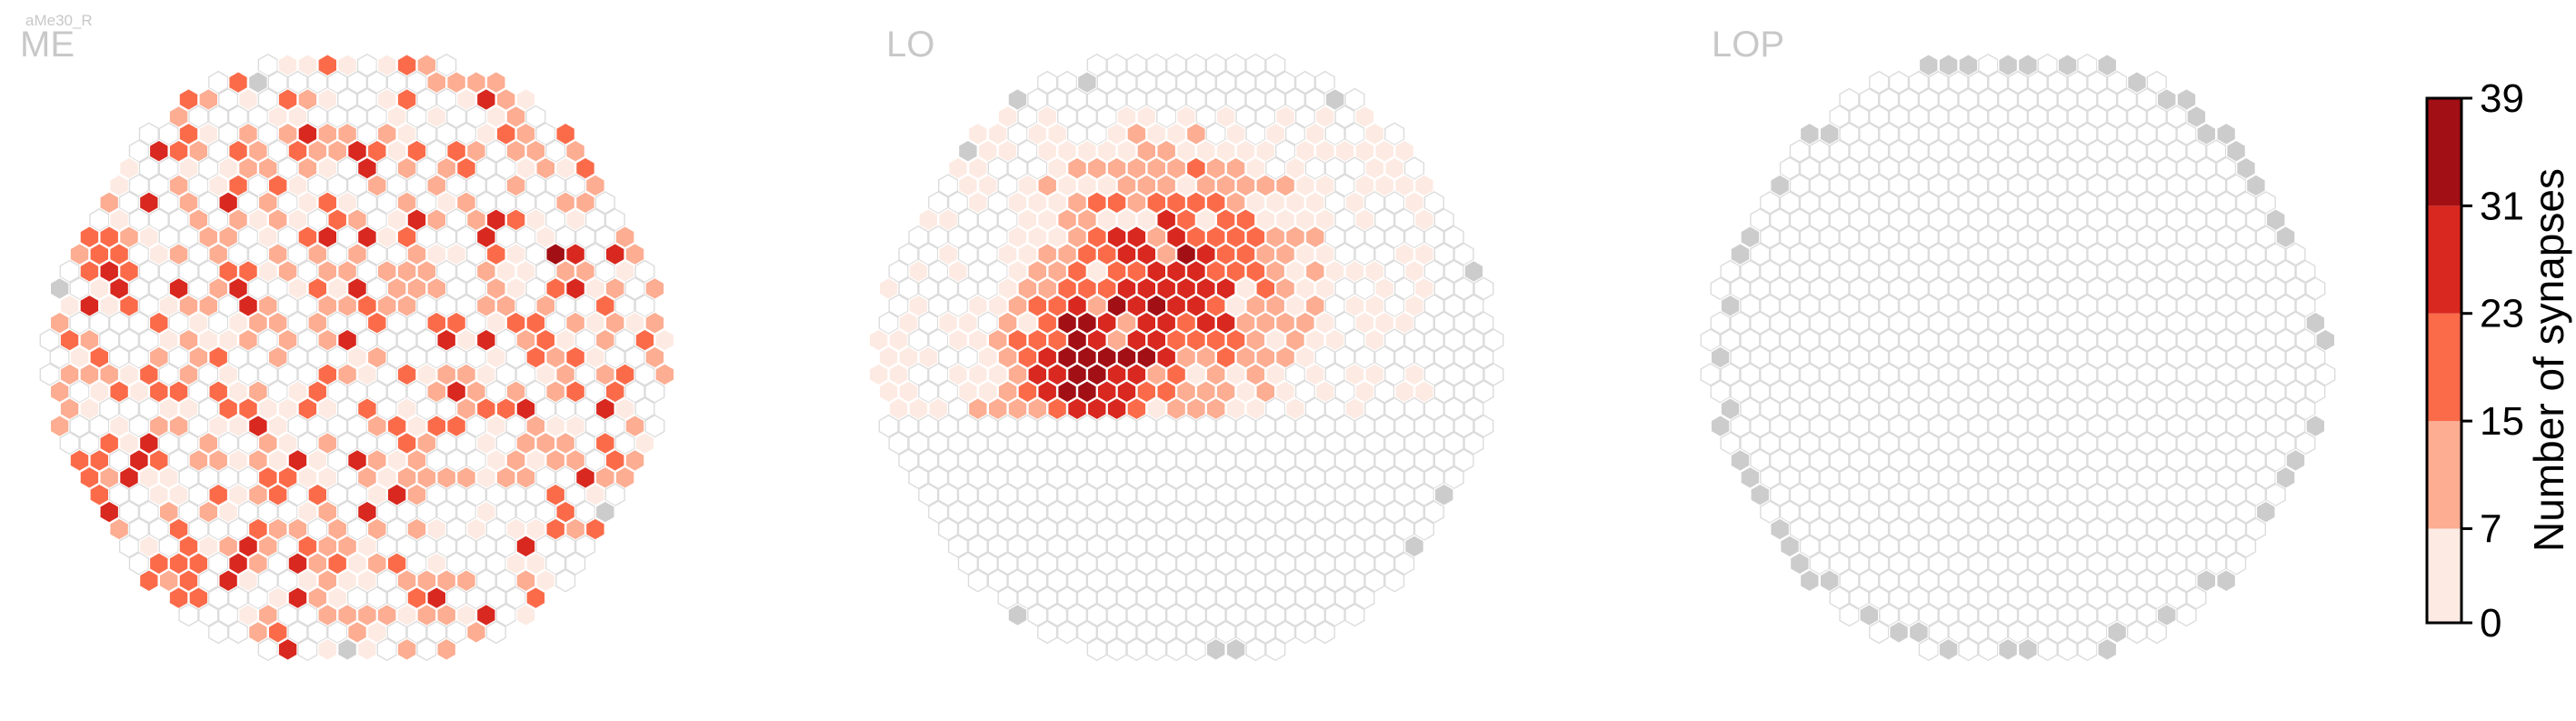 The image size is (2576, 721). Describe the element at coordinates (2444, 152) in the screenshot. I see `colorbar-bin` at that location.